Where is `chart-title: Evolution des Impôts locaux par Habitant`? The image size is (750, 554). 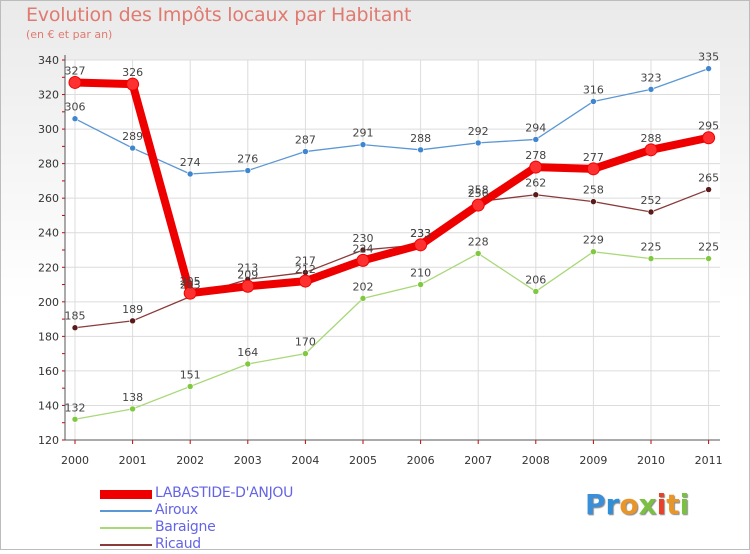
chart-title: Evolution des Impôts locaux par Habitant is located at coordinates (219, 15).